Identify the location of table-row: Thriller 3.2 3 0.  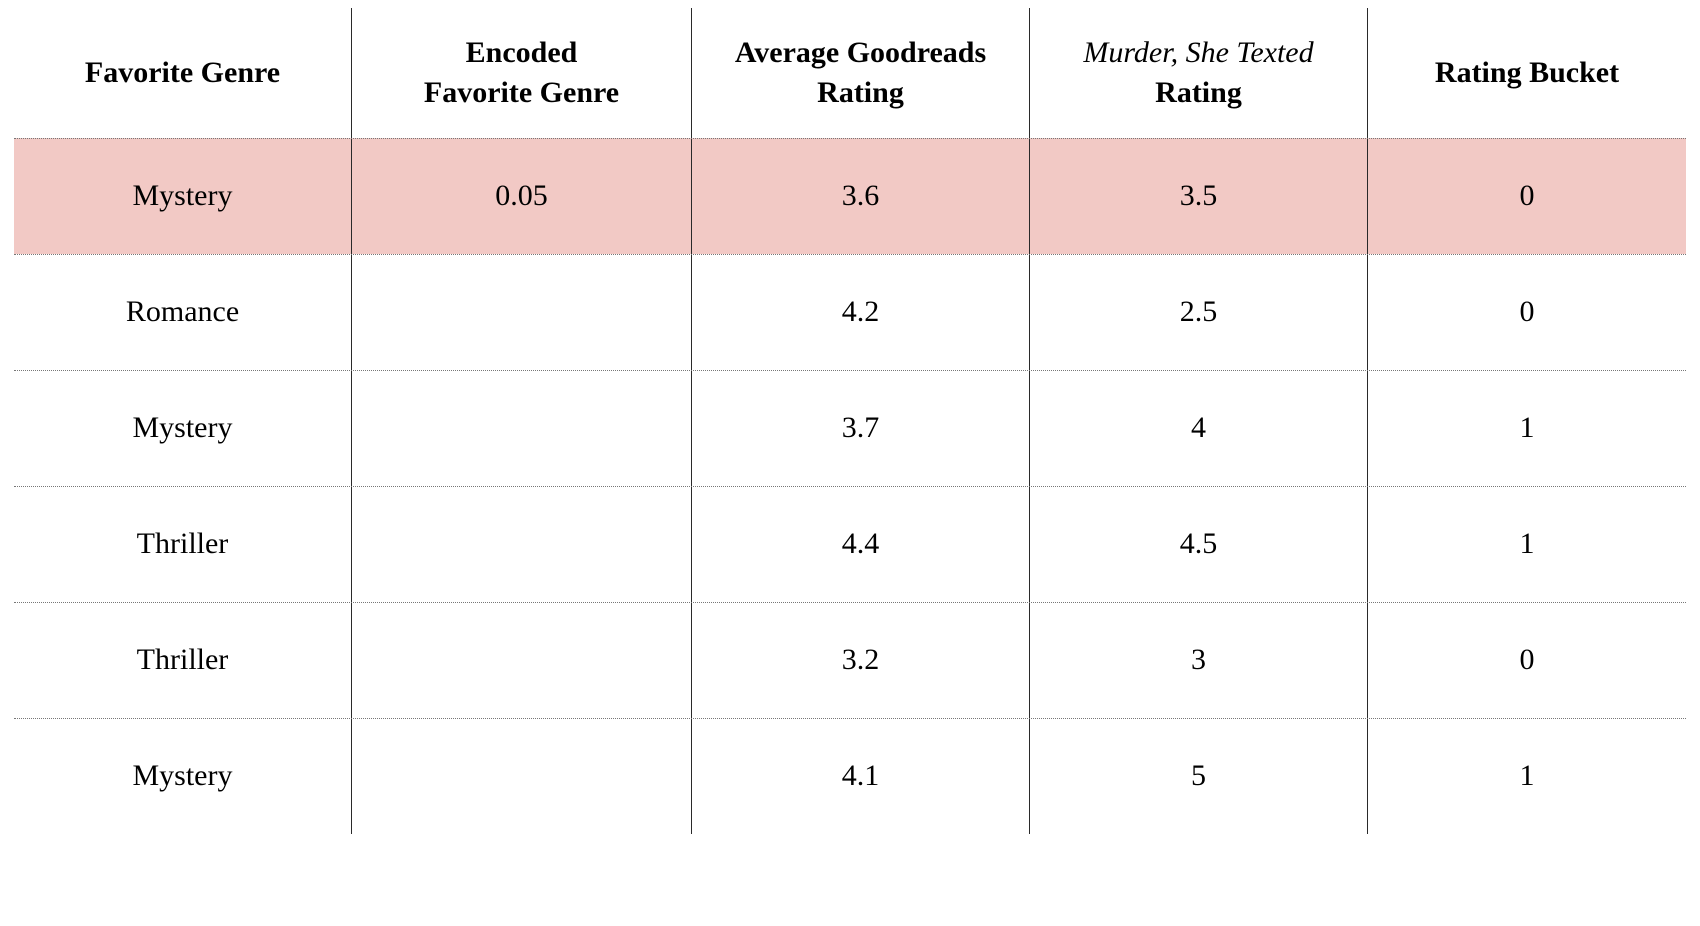
(850, 660).